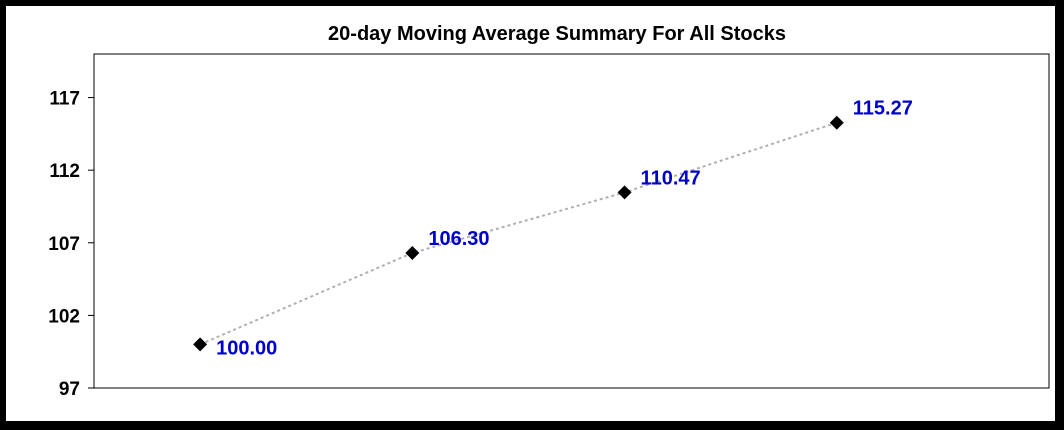 The height and width of the screenshot is (430, 1064). Describe the element at coordinates (64, 171) in the screenshot. I see `y-tick-label: 112` at that location.